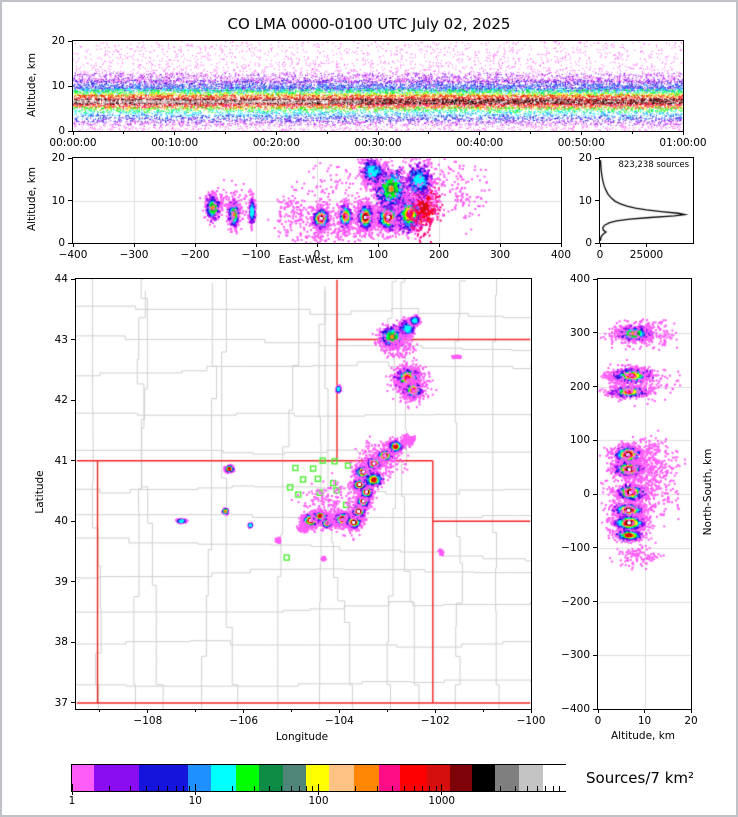 The height and width of the screenshot is (817, 738). I want to click on x-tick-label: −200, so click(195, 255).